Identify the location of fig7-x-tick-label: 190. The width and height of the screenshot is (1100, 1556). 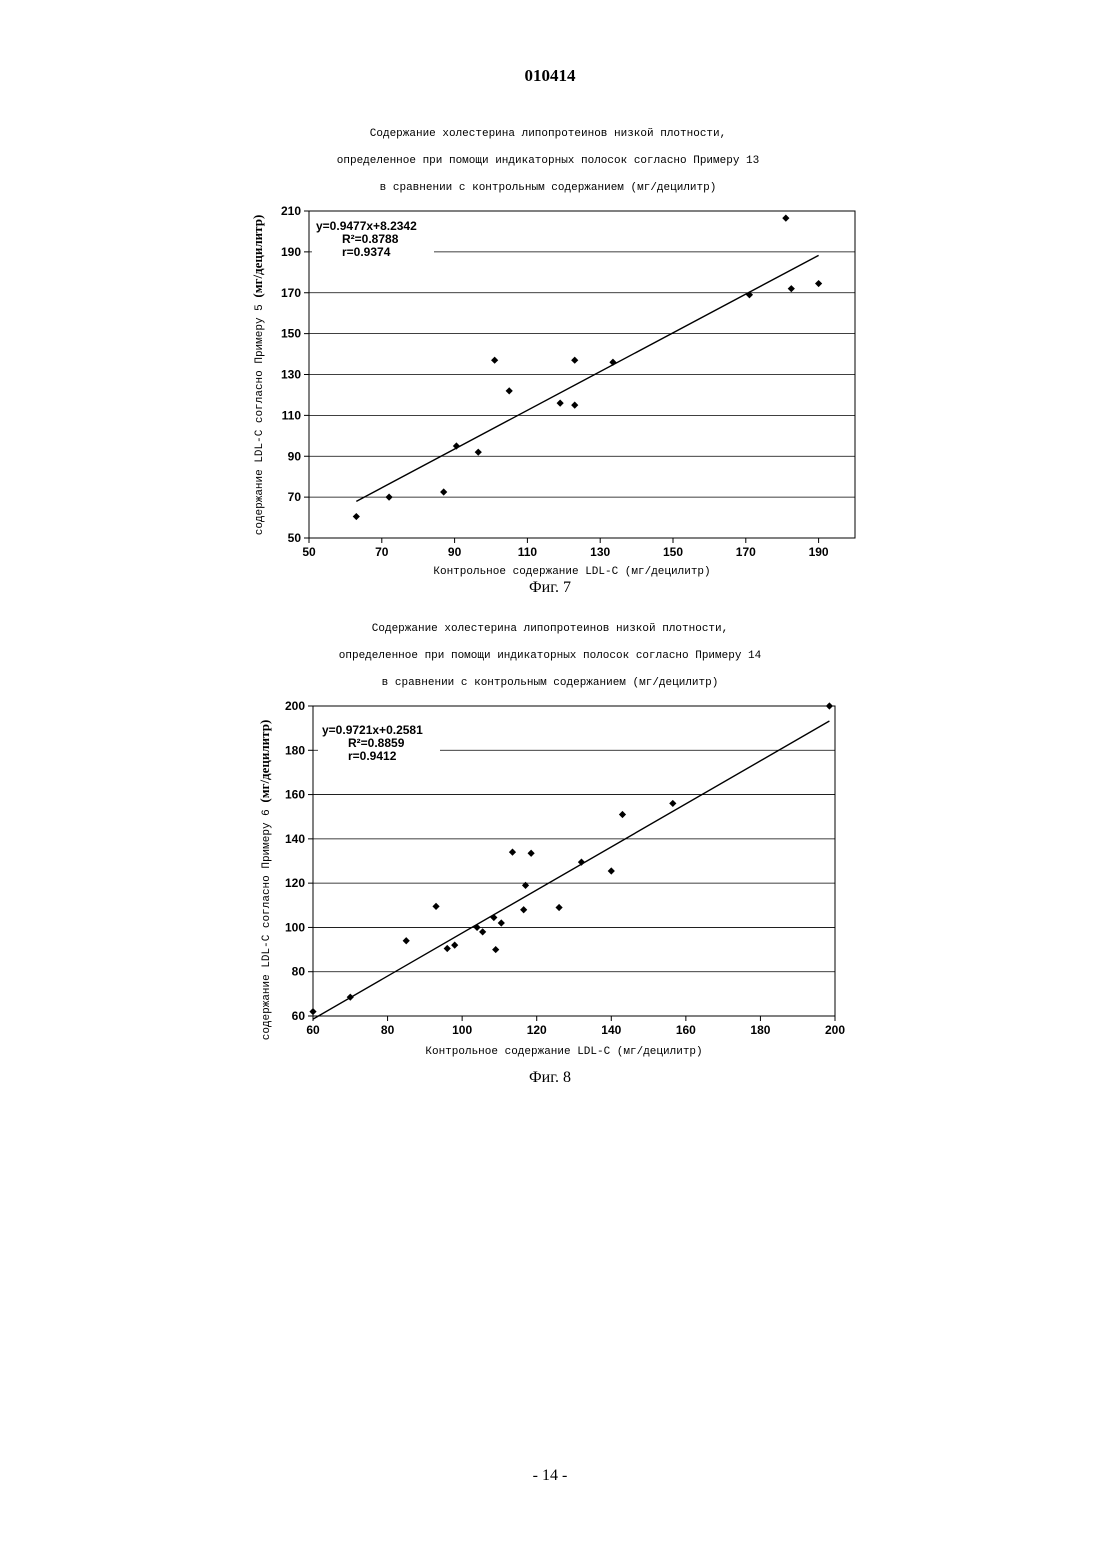
(819, 552).